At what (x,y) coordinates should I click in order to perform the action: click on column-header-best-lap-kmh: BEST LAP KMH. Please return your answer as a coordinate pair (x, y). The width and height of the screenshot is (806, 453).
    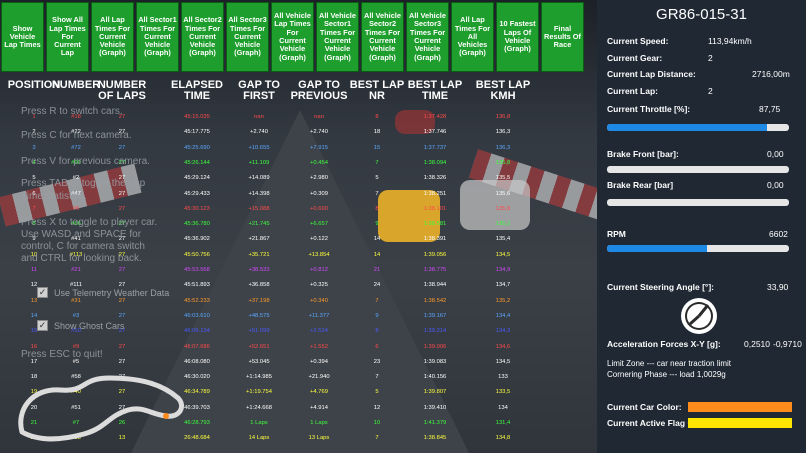
    Looking at the image, I should click on (503, 90).